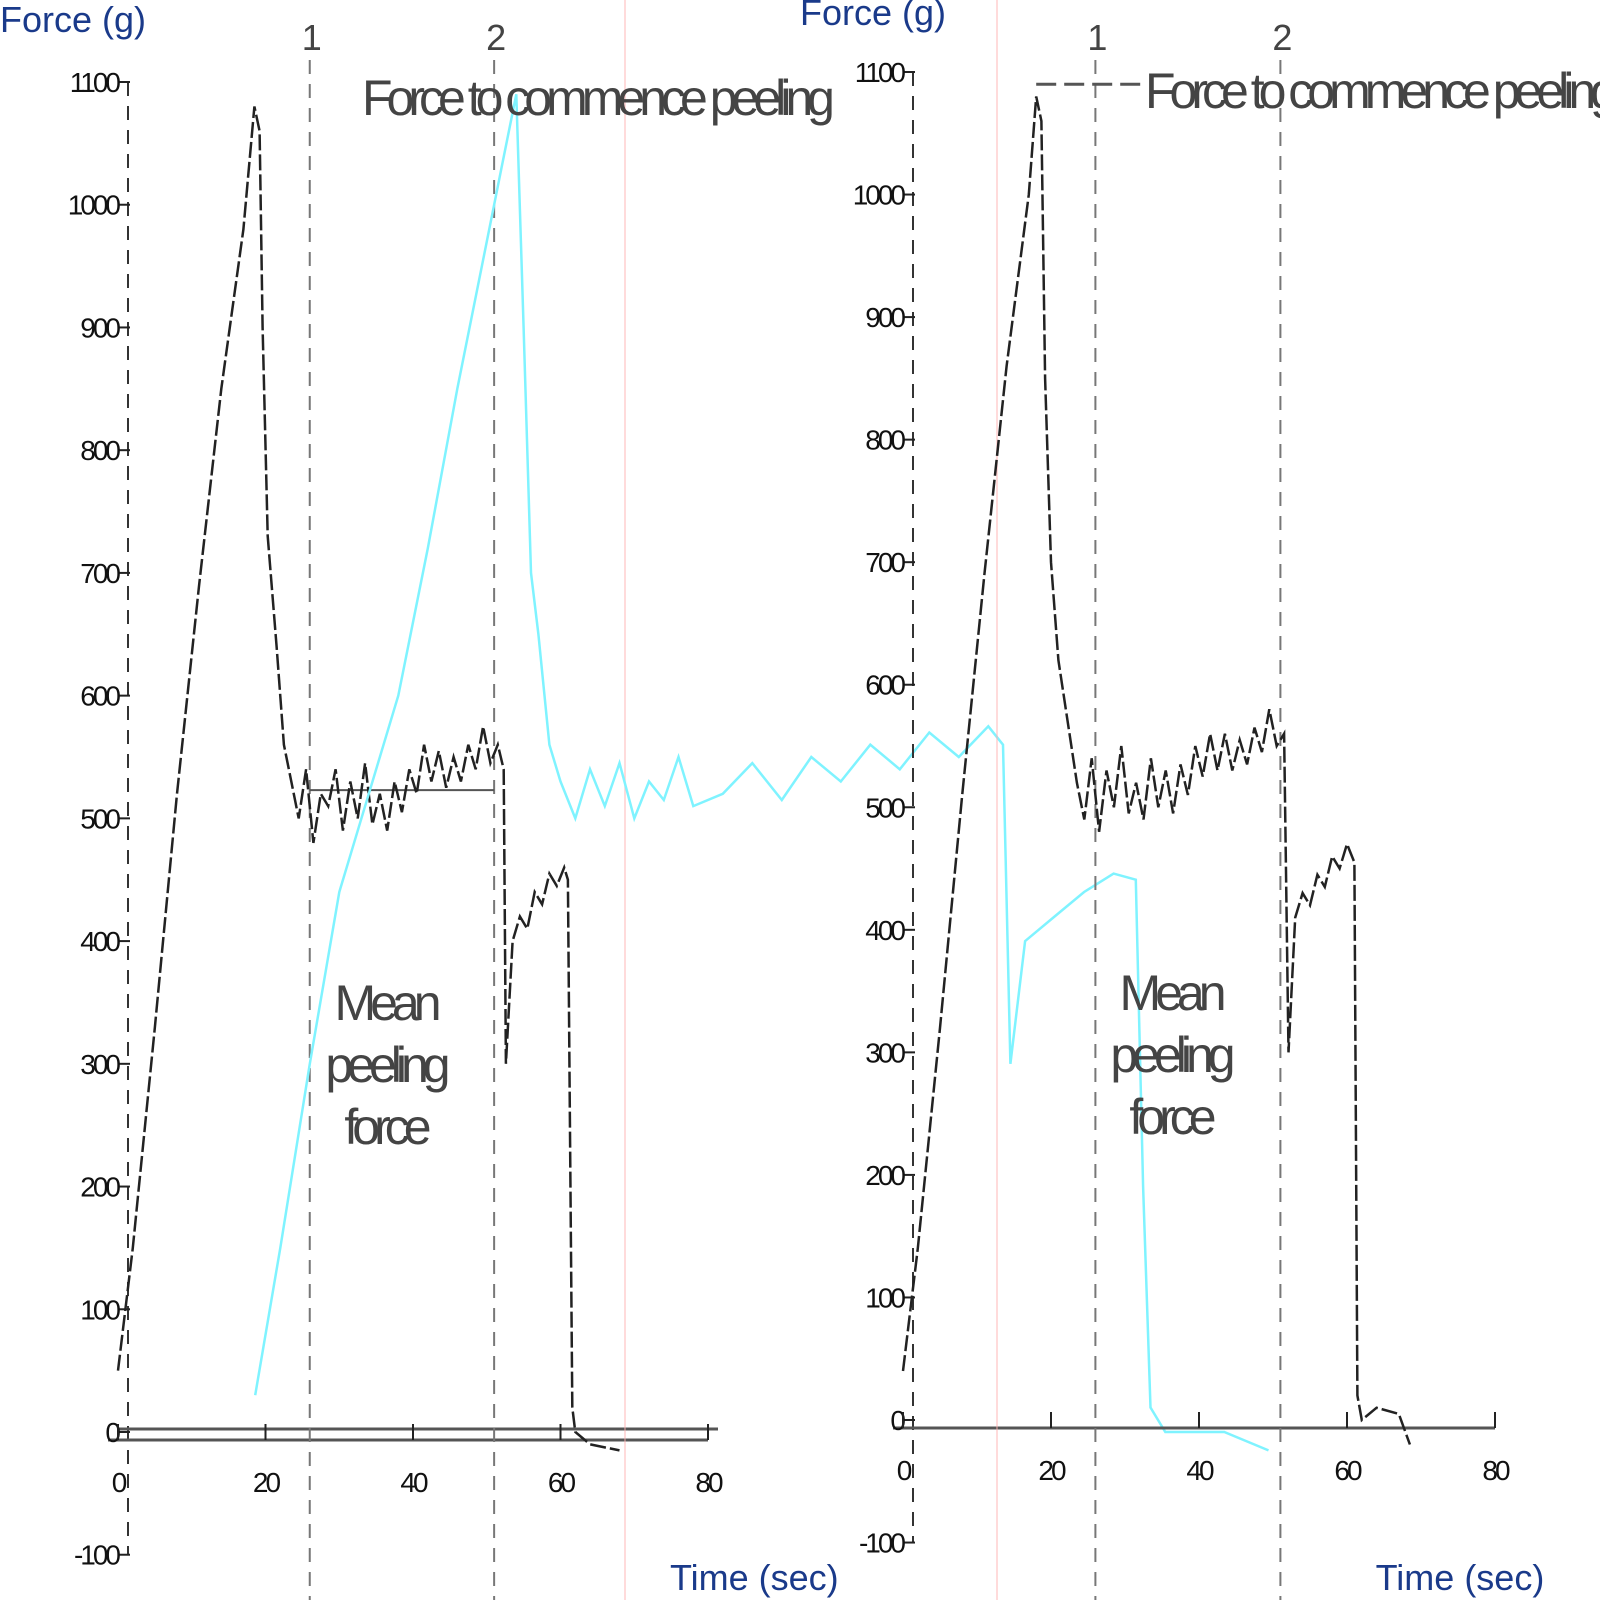 This screenshot has height=1600, width=1600. Describe the element at coordinates (100, 327) in the screenshot. I see `panel1-y-tick-label: 900` at that location.